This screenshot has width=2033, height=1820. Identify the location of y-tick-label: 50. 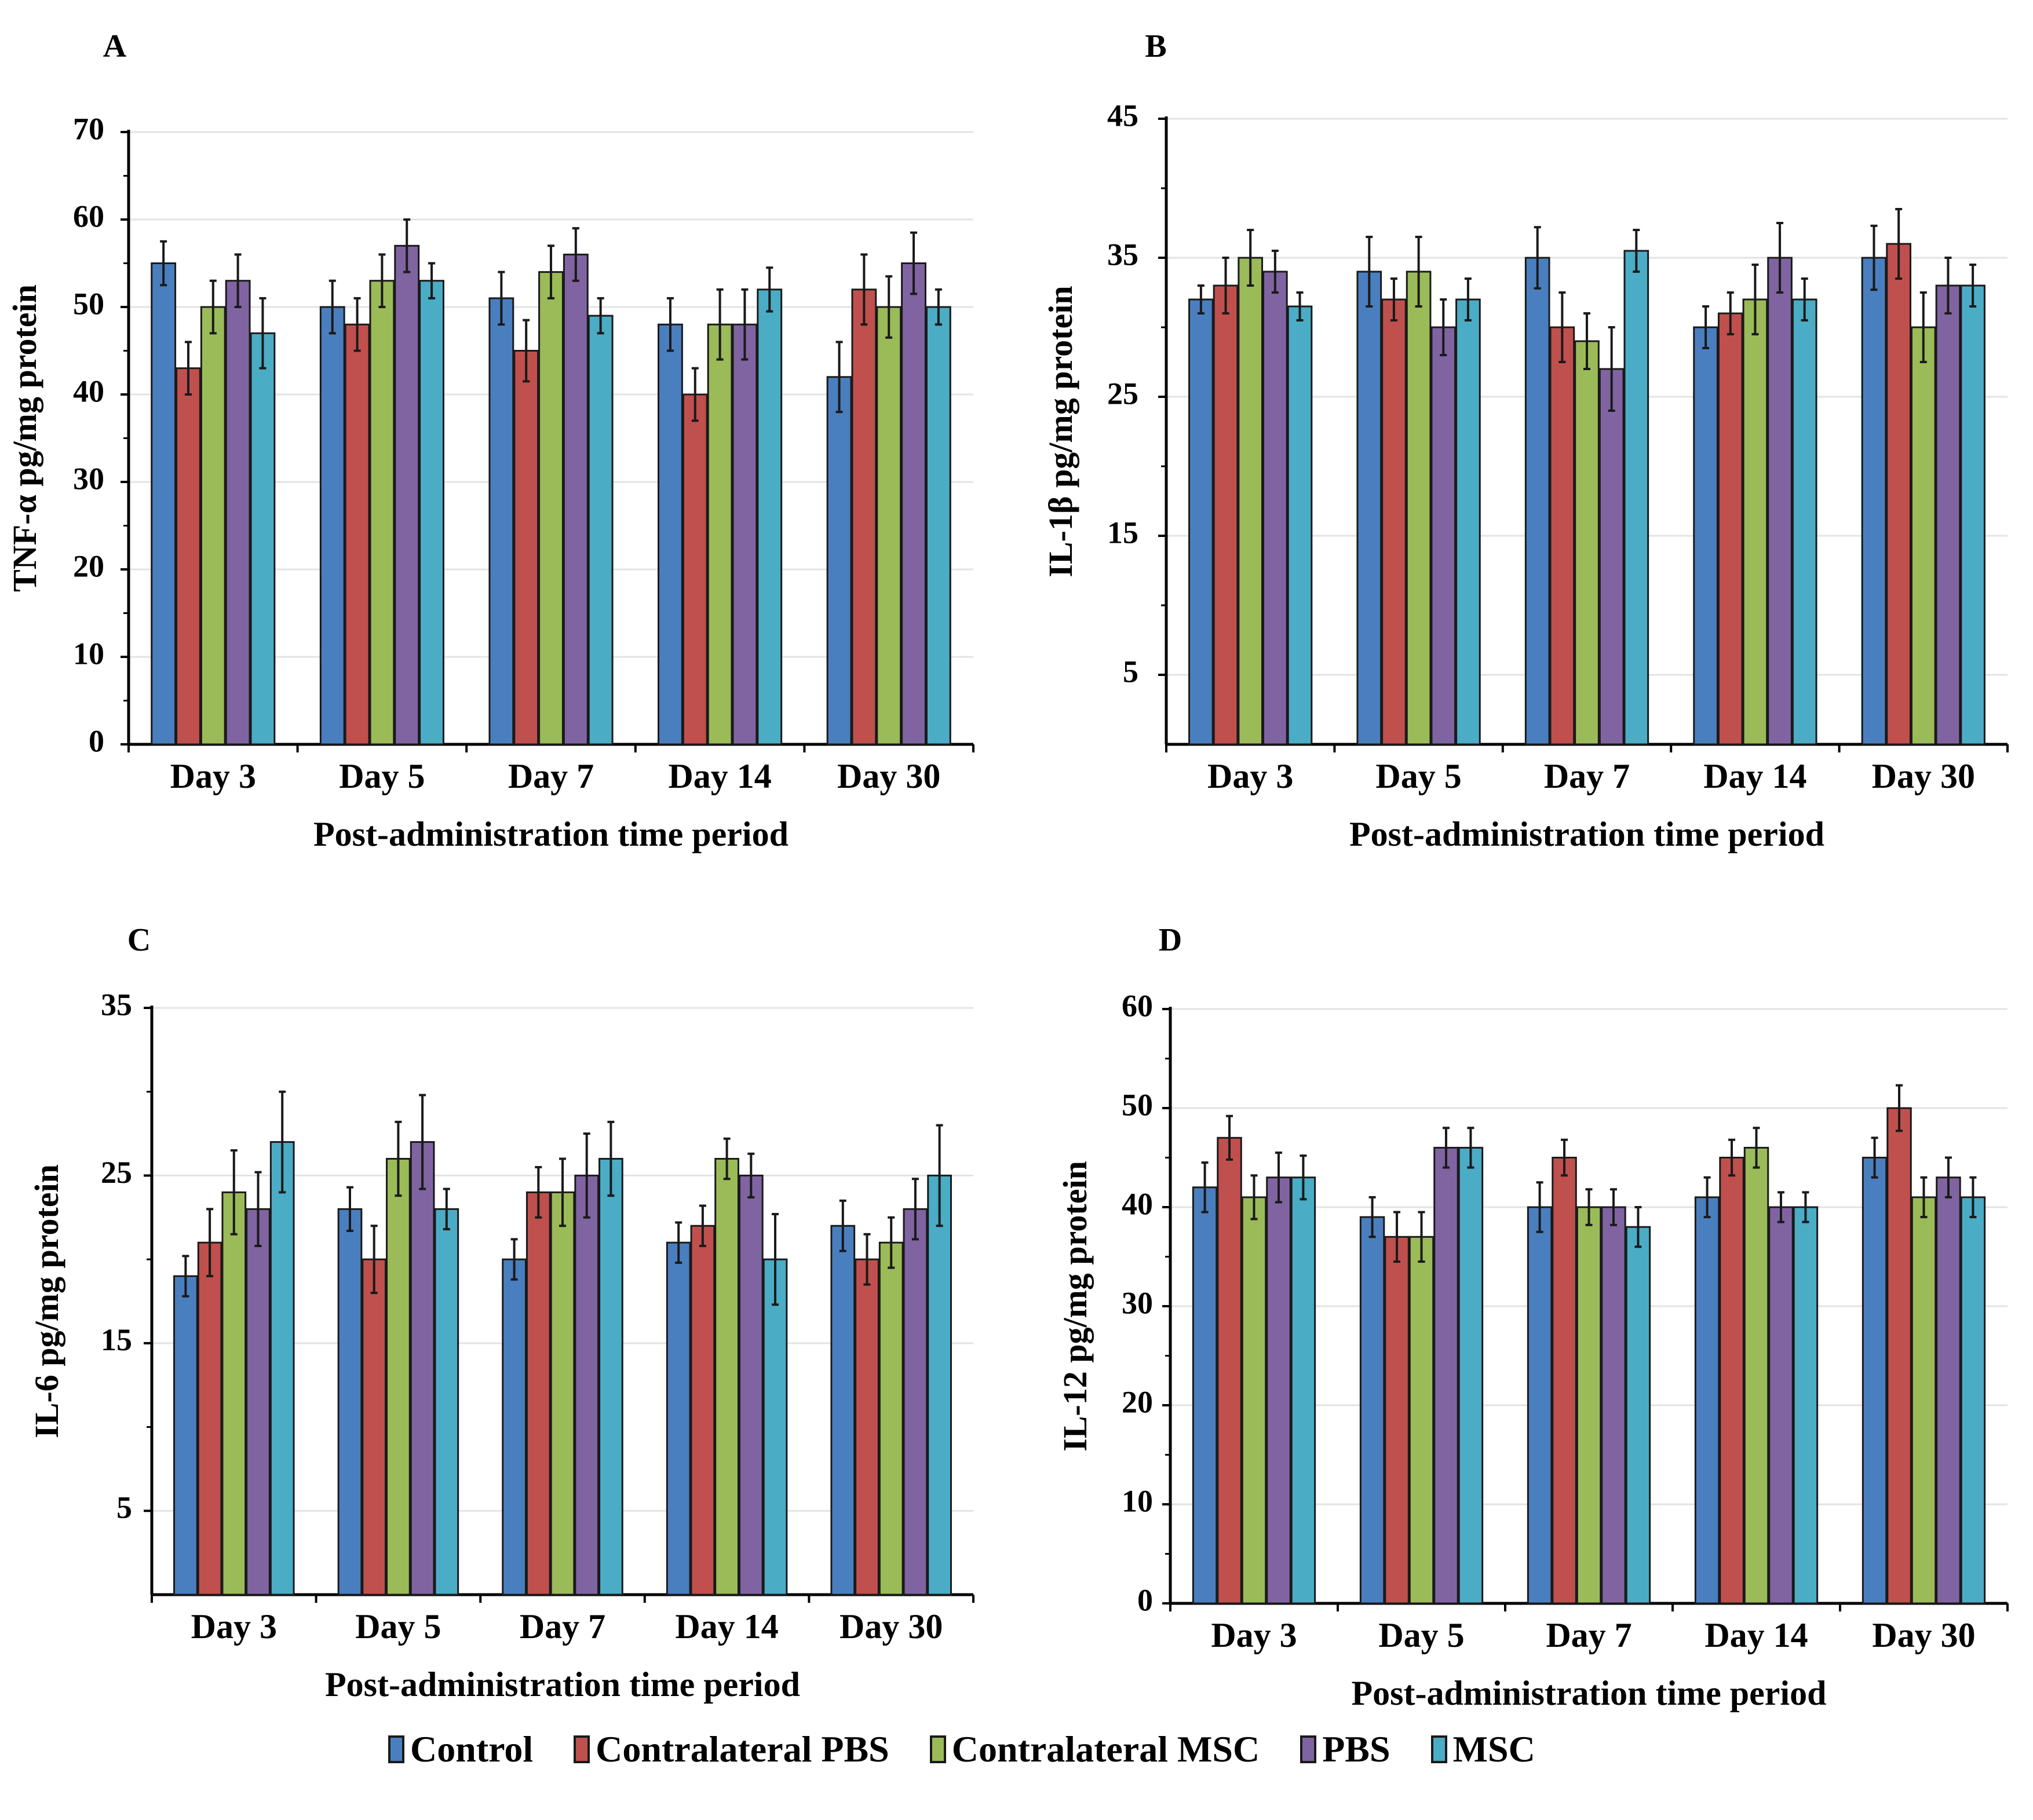
(1138, 1104).